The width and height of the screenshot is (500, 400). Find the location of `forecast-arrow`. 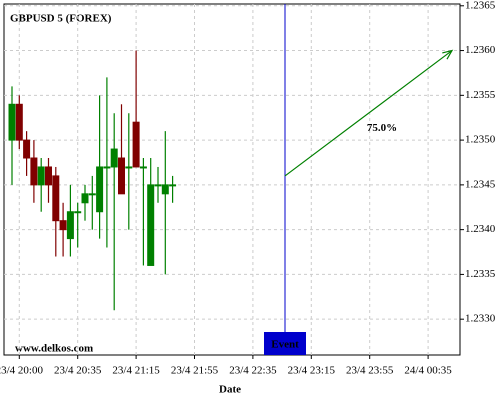

forecast-arrow is located at coordinates (368, 113).